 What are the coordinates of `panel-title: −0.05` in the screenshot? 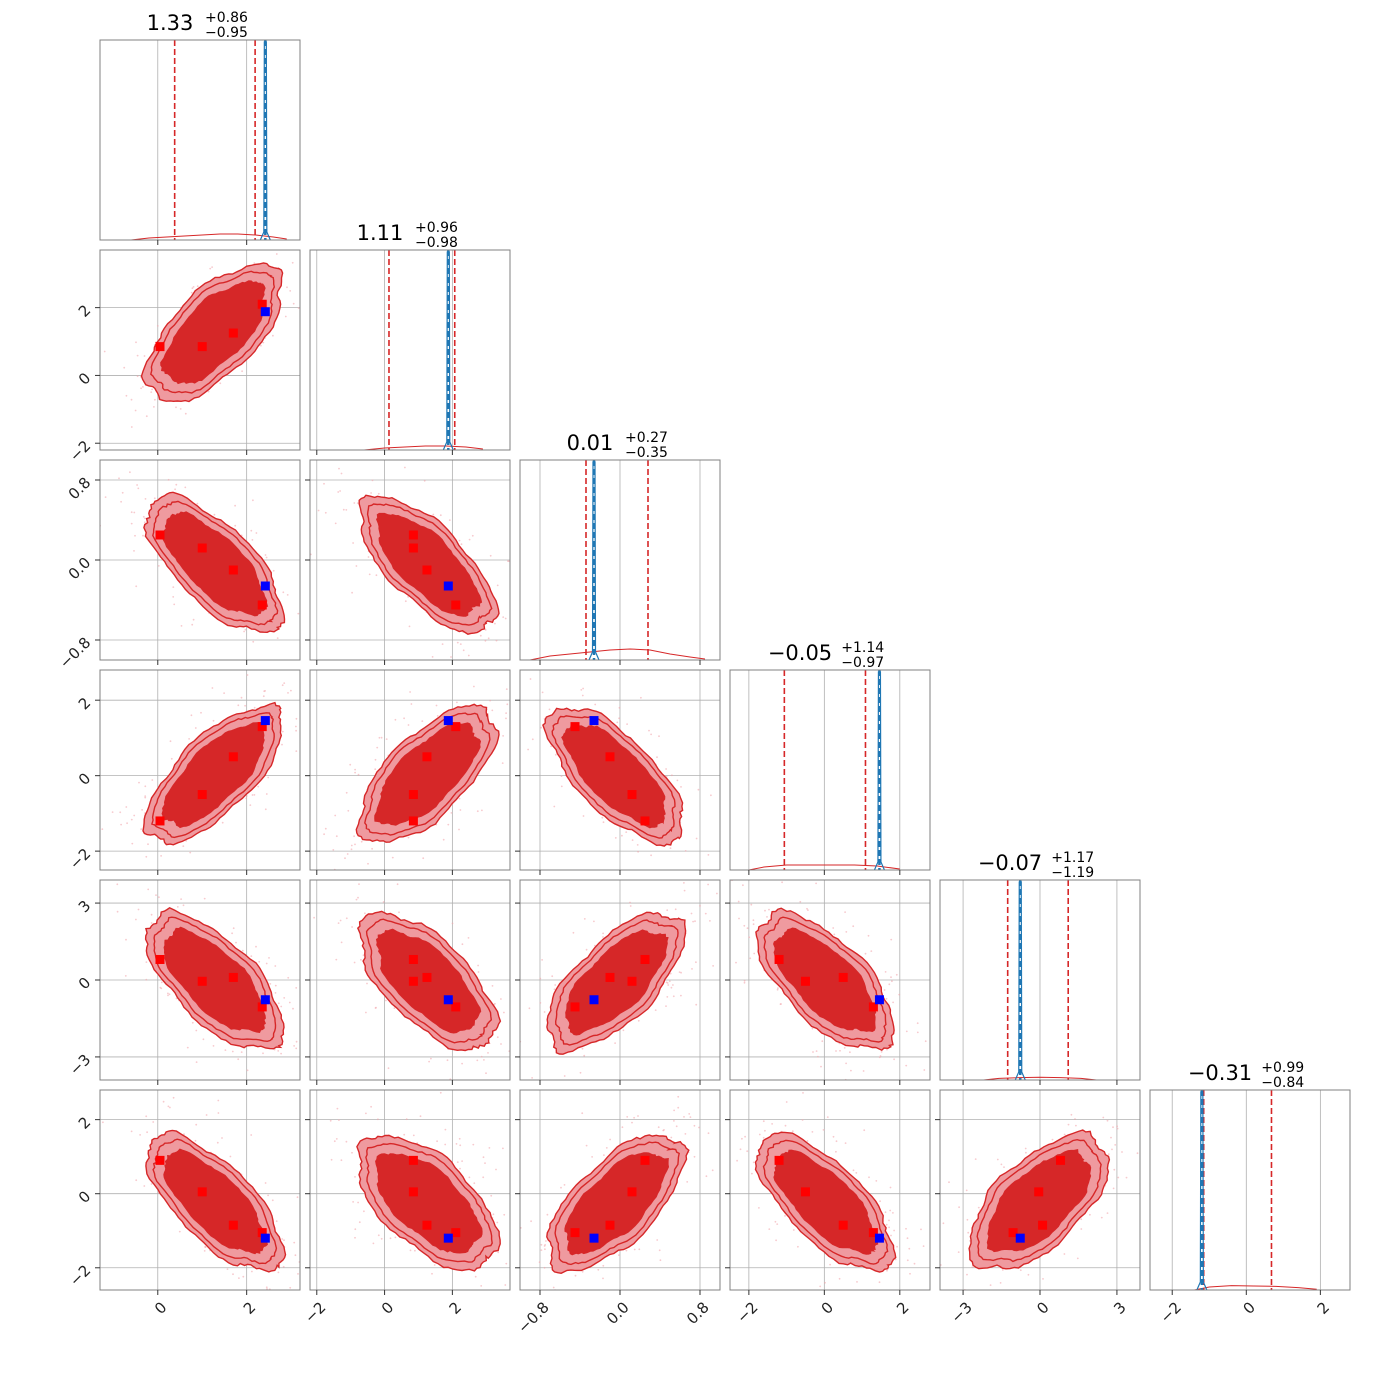 It's located at (800, 653).